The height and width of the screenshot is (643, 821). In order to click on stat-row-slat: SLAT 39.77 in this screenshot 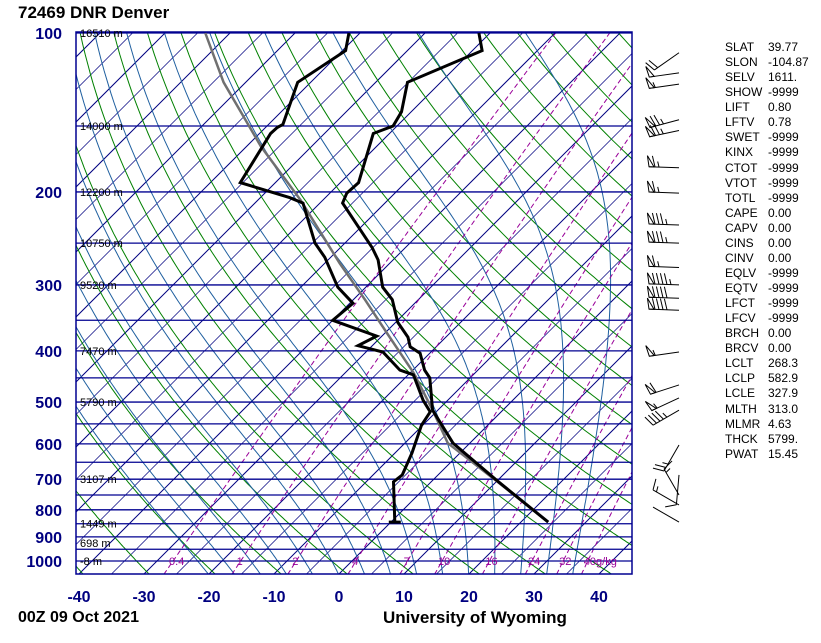, I will do `click(767, 47)`.